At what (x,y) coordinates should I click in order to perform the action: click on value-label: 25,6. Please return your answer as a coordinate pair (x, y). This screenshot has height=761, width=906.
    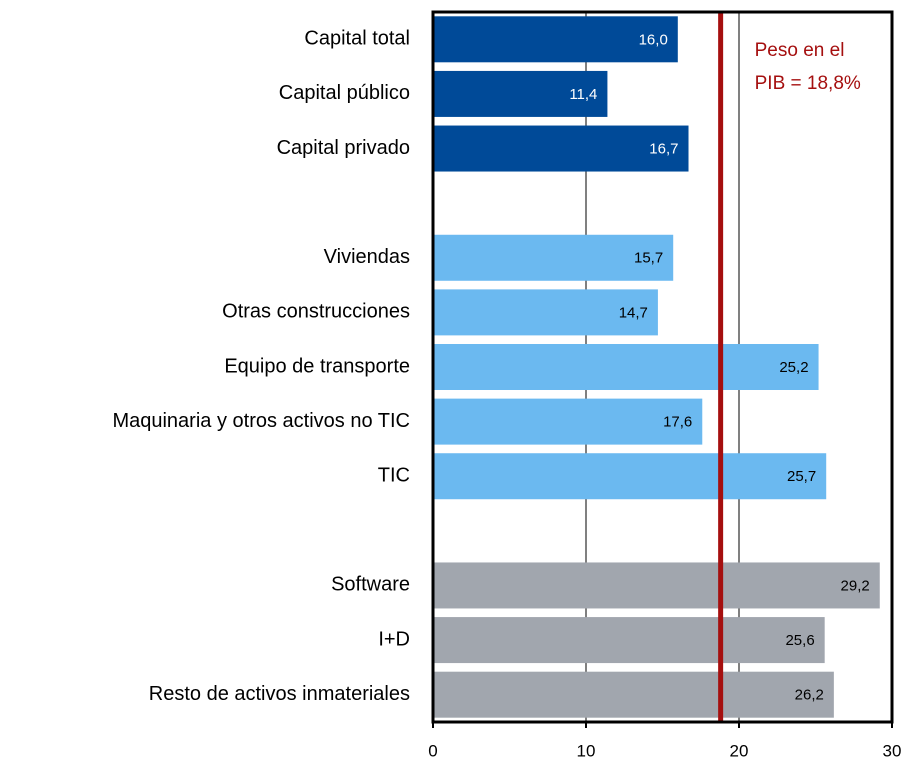
    Looking at the image, I should click on (799, 640).